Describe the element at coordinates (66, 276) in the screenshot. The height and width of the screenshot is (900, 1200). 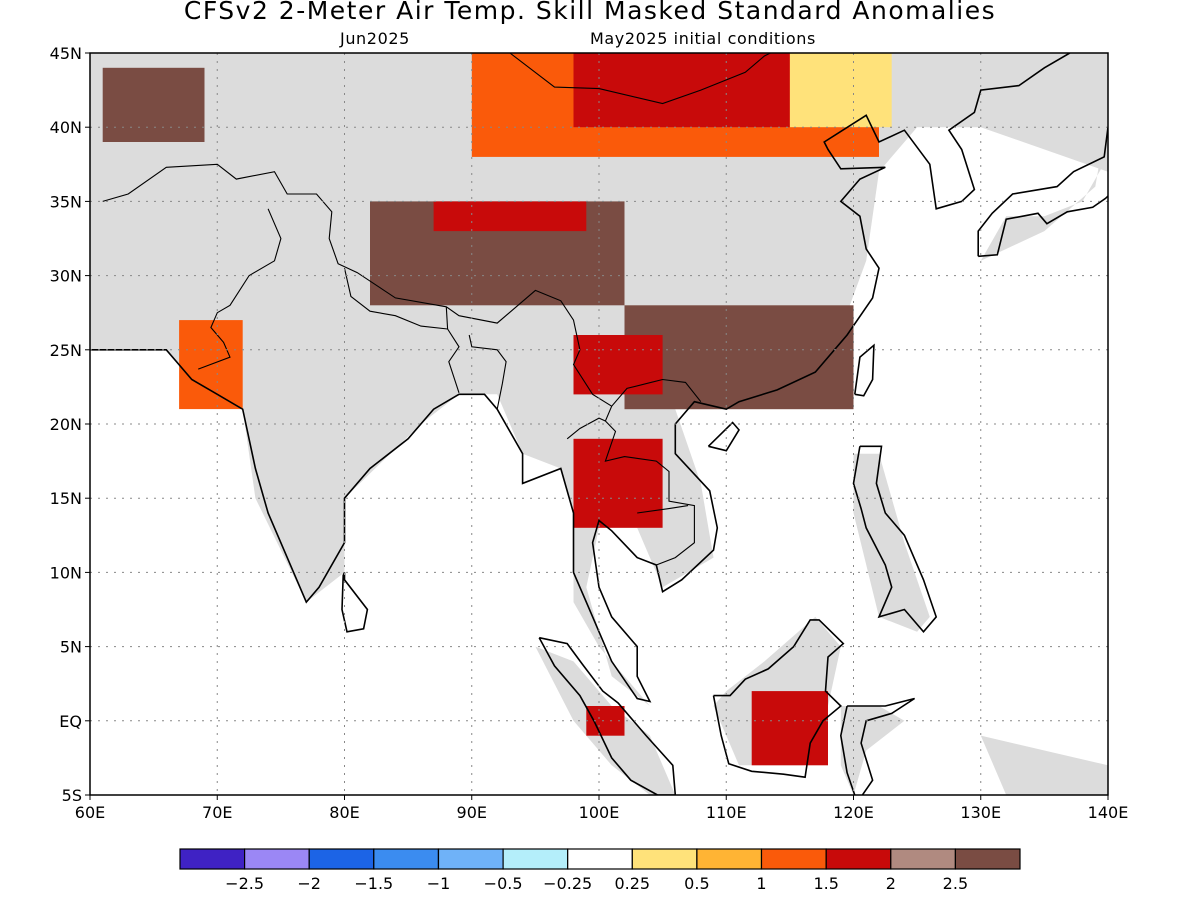
I see `lat-tick-label: 30N` at that location.